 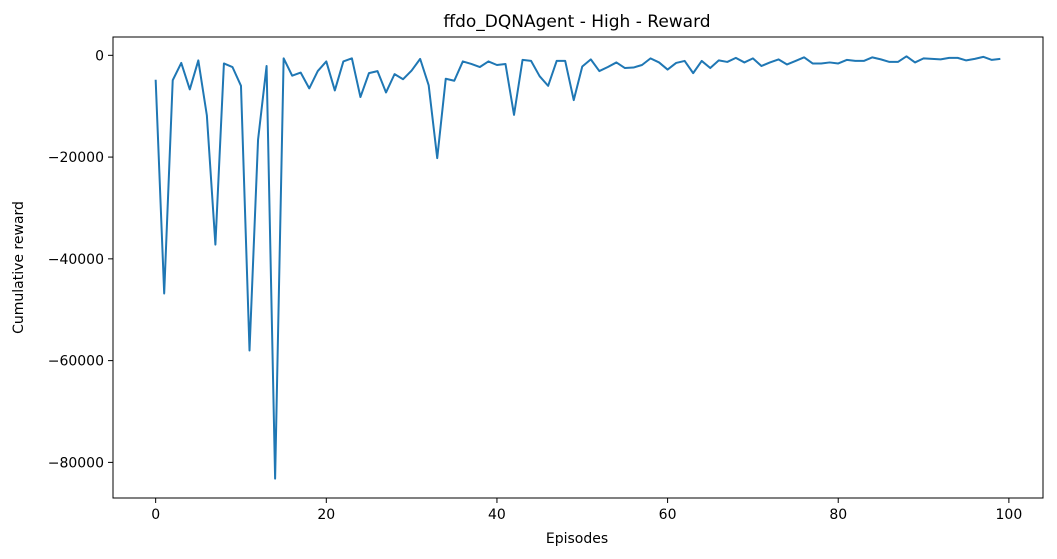 I want to click on y-axis: 0 −20000 −40000 −60000 −80000, so click(x=80, y=259).